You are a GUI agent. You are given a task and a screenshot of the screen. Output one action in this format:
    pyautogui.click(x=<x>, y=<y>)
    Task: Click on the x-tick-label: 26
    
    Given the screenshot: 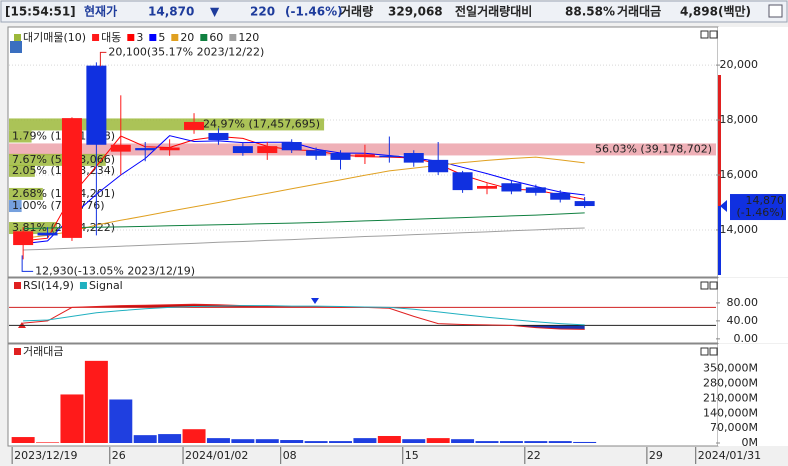 What is the action you would take?
    pyautogui.click(x=119, y=455)
    